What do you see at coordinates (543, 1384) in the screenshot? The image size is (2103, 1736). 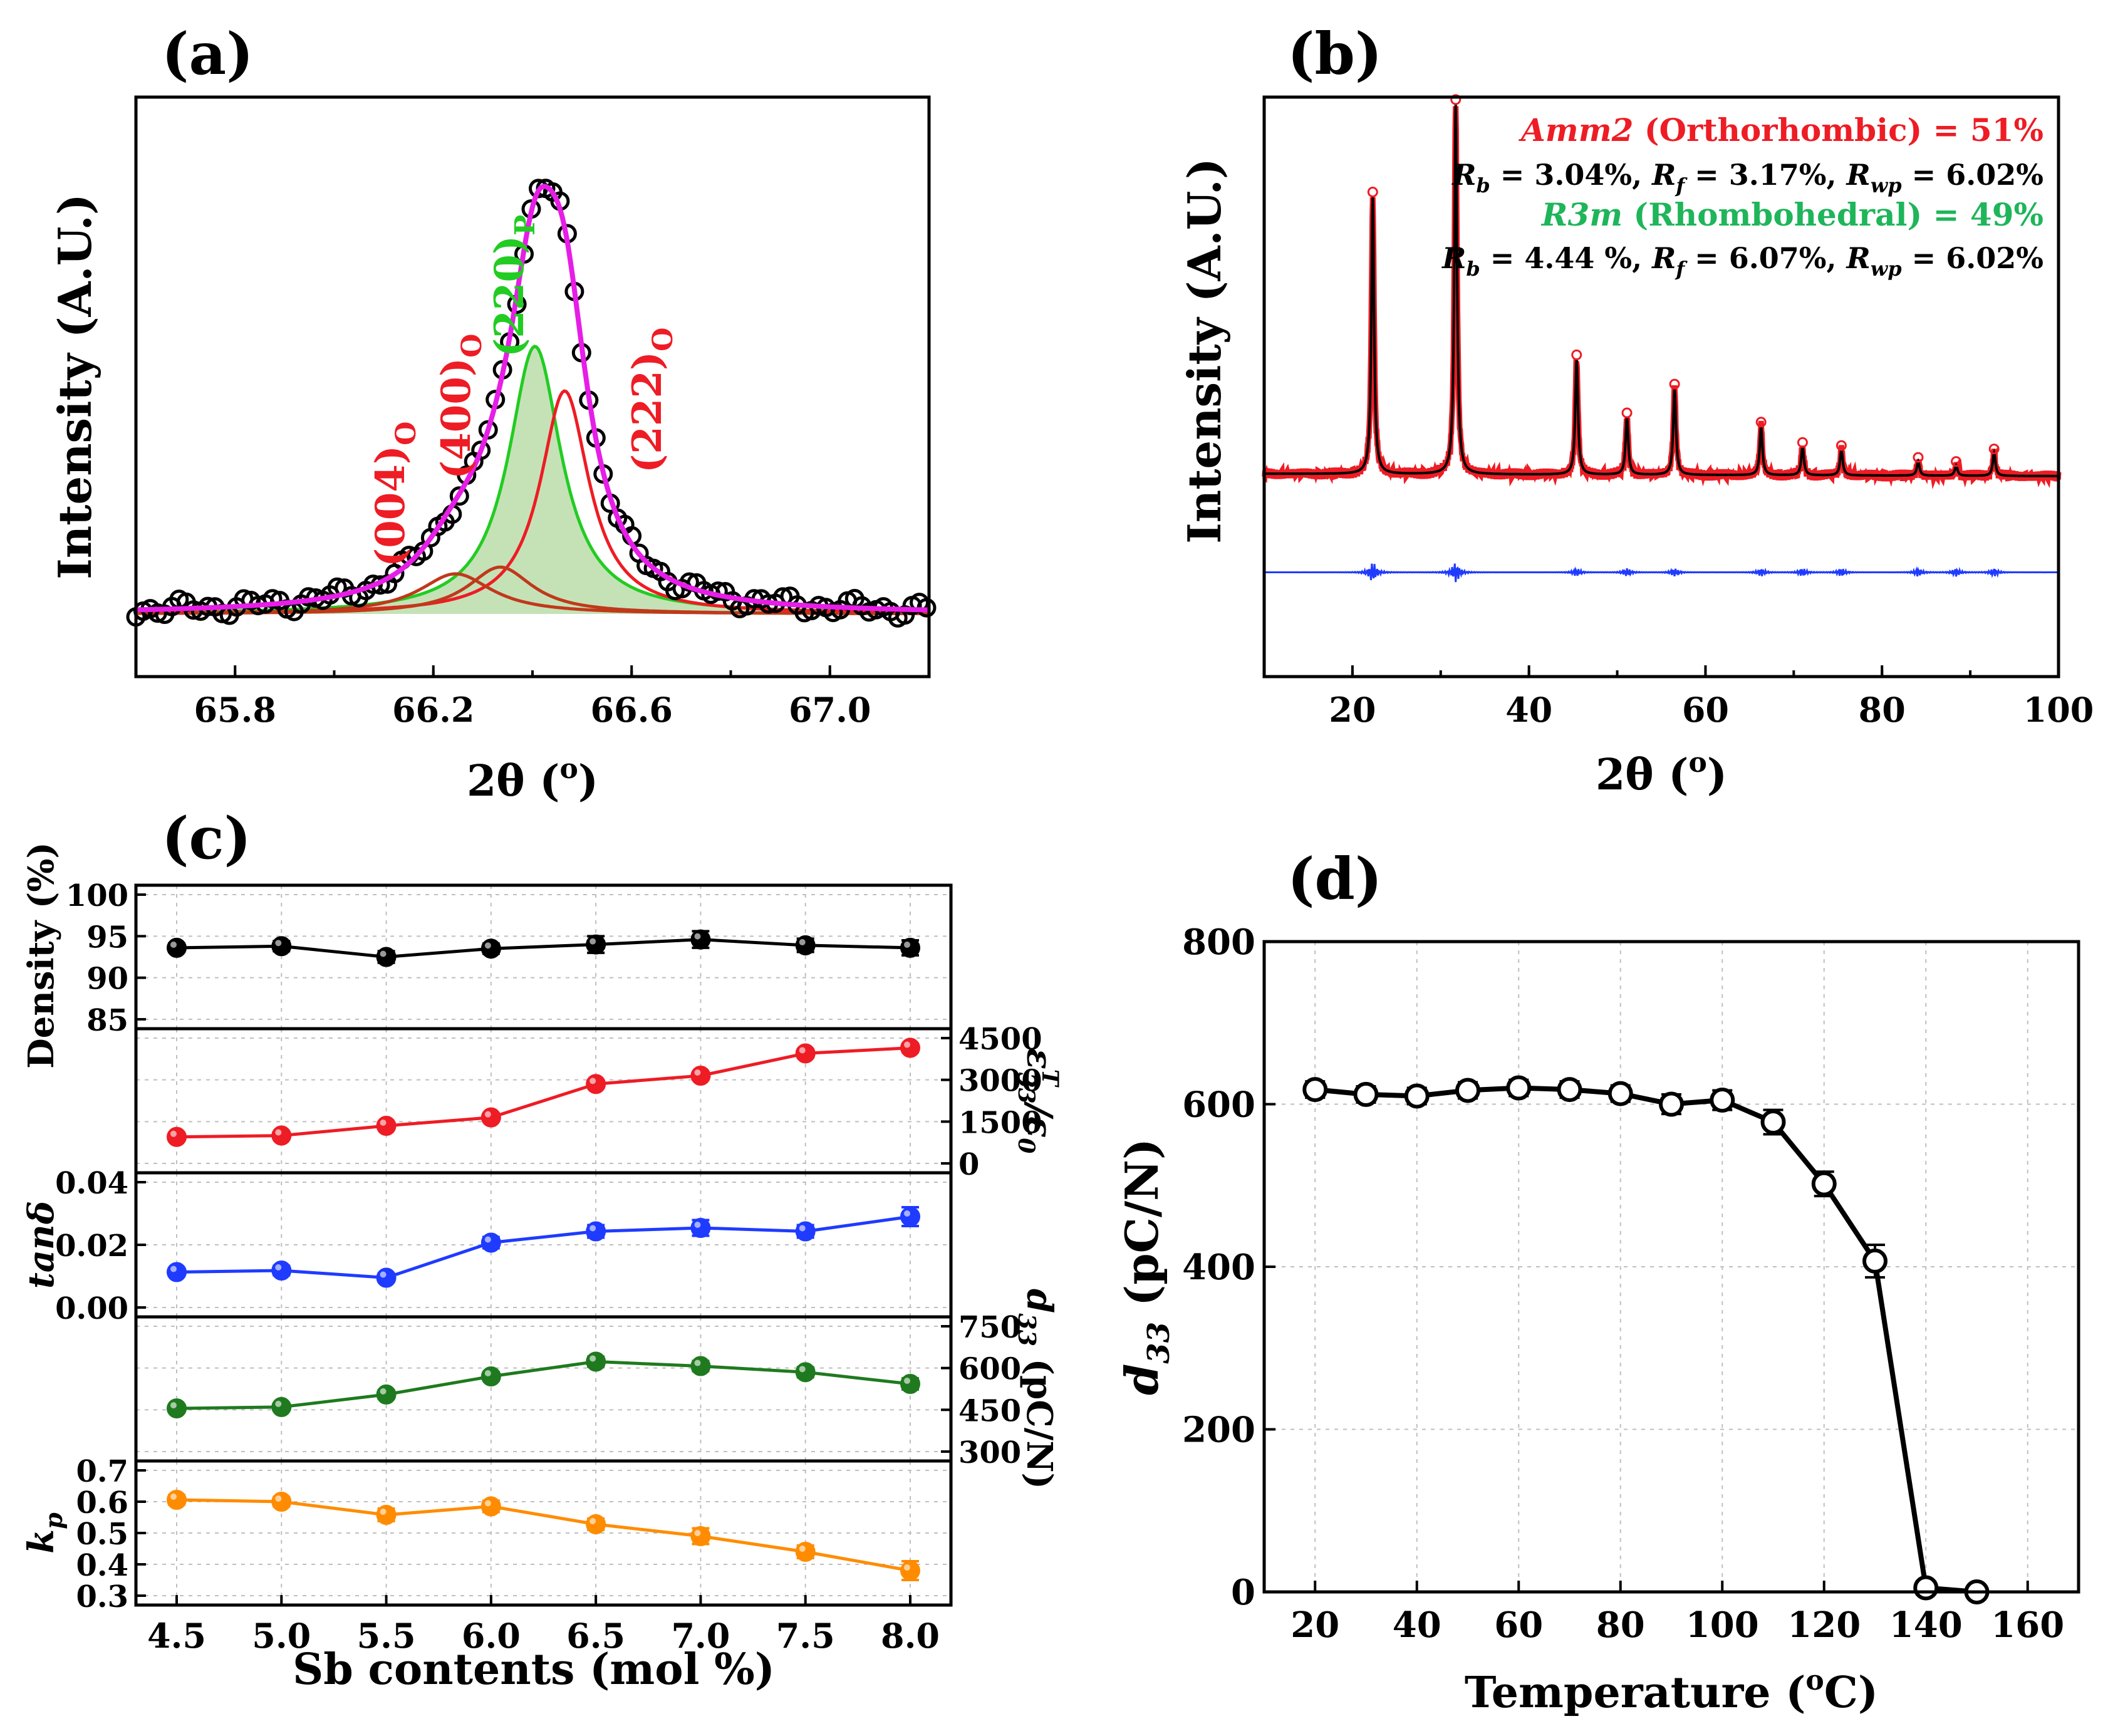 I see `subplot-3-line` at bounding box center [543, 1384].